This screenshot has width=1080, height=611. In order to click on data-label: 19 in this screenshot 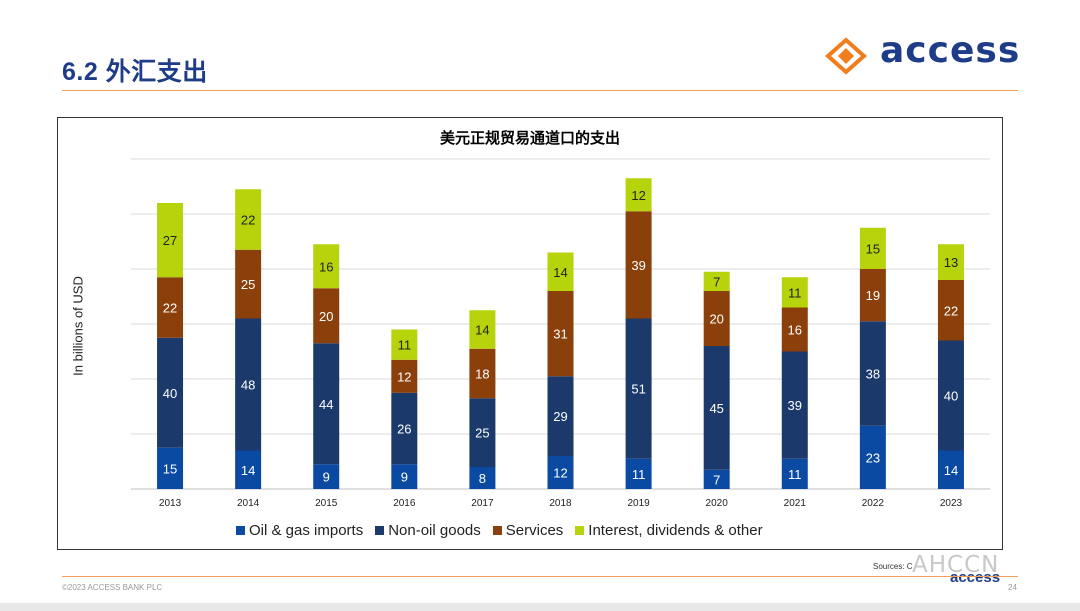, I will do `click(873, 295)`.